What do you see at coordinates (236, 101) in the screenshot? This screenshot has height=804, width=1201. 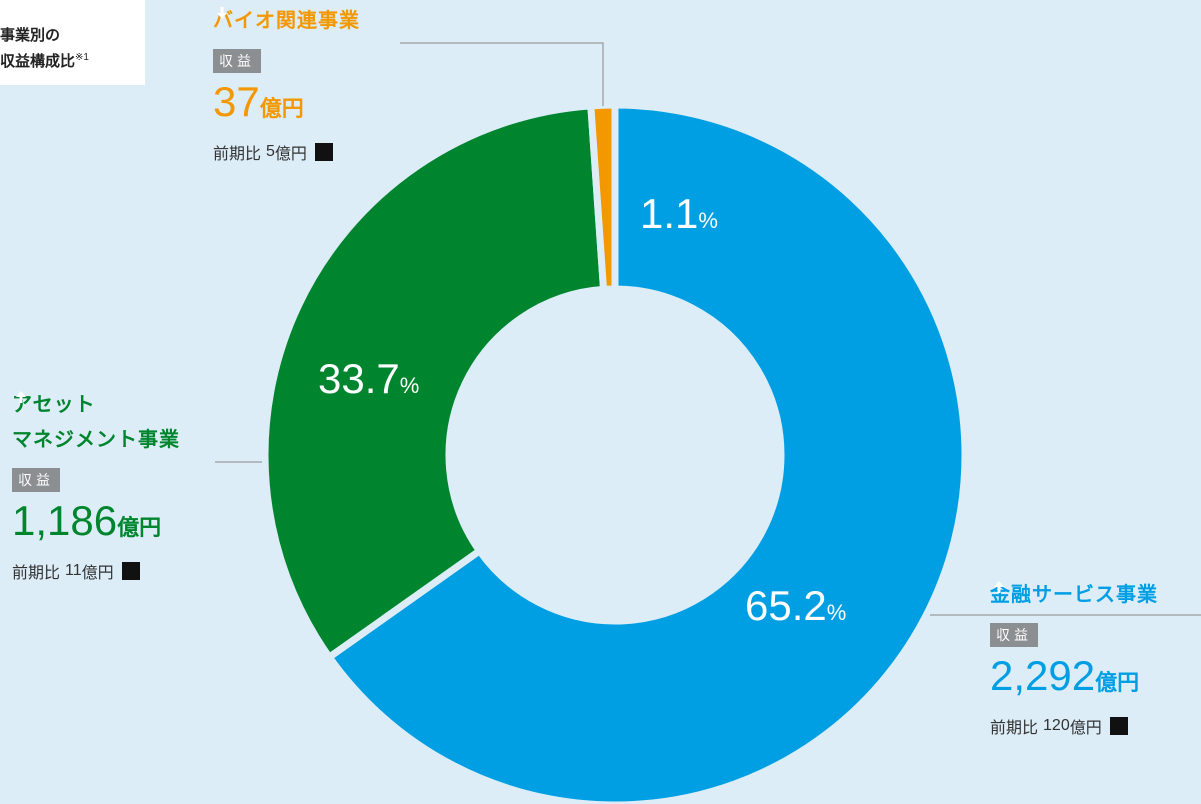 I see `revenue-value: 37` at bounding box center [236, 101].